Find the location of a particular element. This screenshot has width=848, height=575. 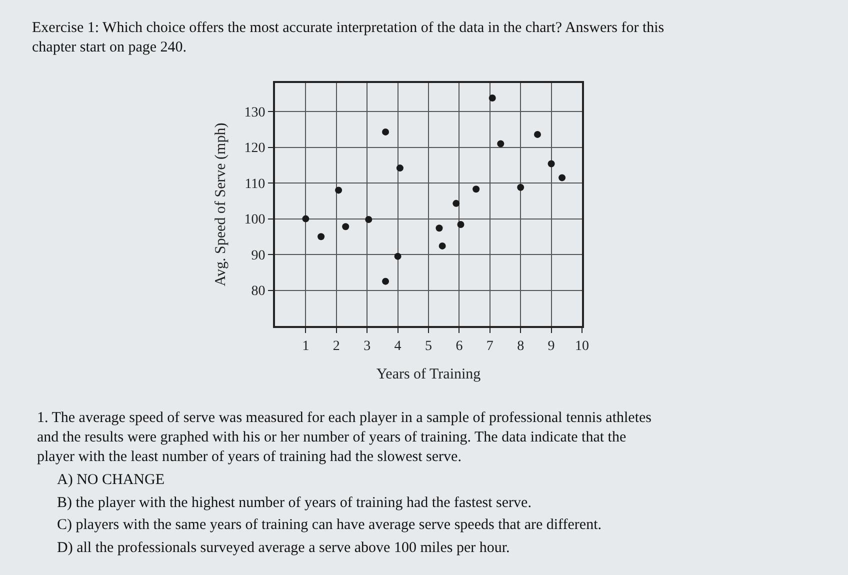

y-tick-label: 90 is located at coordinates (258, 256).